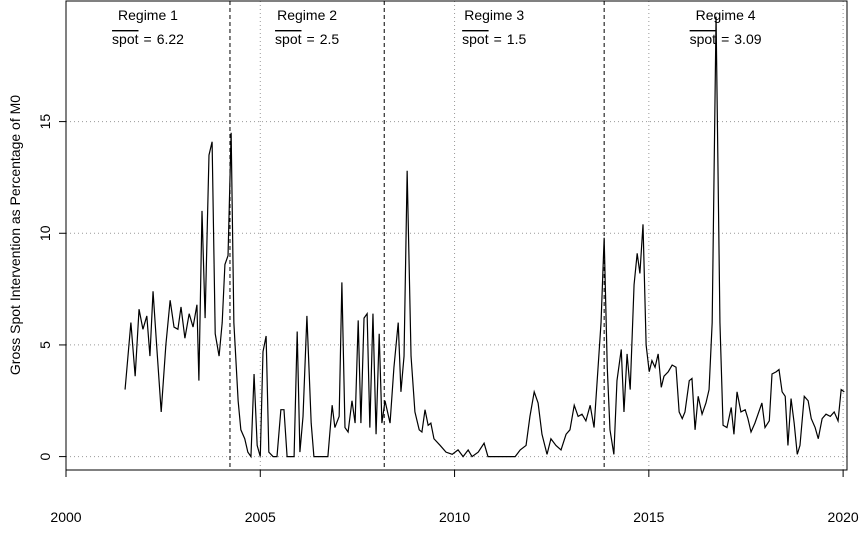 Image resolution: width=861 pixels, height=534 pixels. What do you see at coordinates (843, 517) in the screenshot?
I see `x-tick-label: 2020` at bounding box center [843, 517].